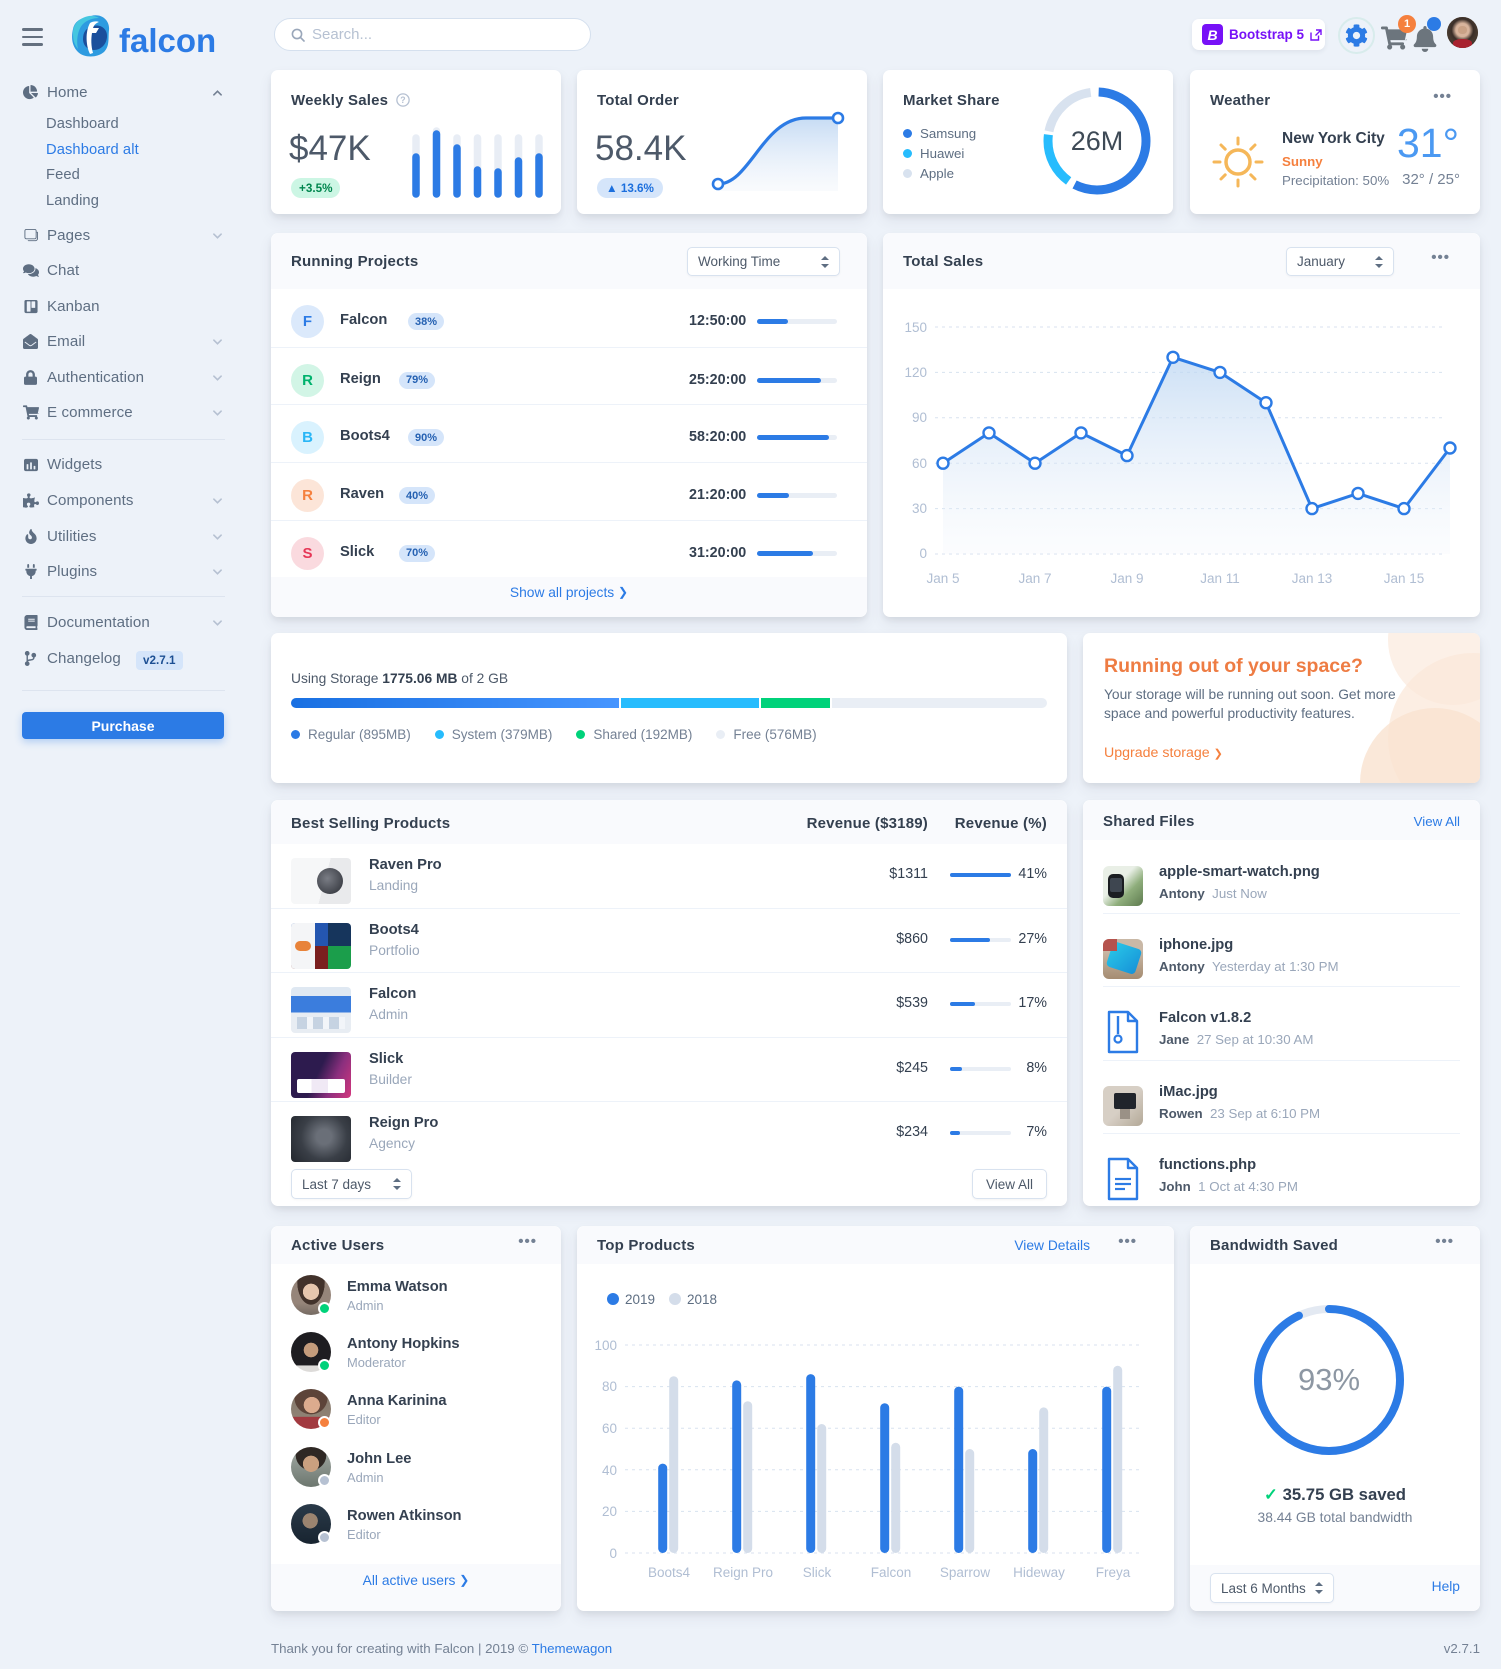 The image size is (1501, 1669). Describe the element at coordinates (1097, 141) in the screenshot. I see `svg-text: 26M` at that location.